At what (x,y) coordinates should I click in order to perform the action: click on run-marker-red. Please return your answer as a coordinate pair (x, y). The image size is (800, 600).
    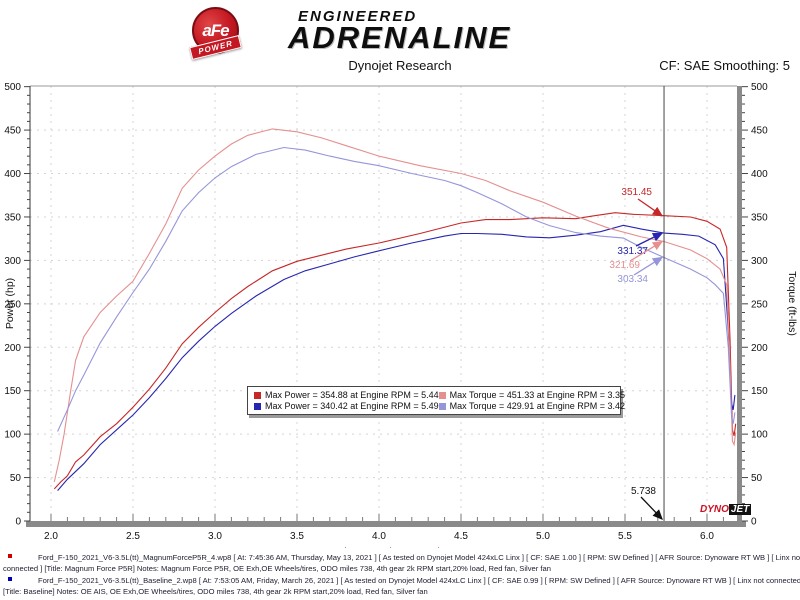
    Looking at the image, I should click on (10, 556).